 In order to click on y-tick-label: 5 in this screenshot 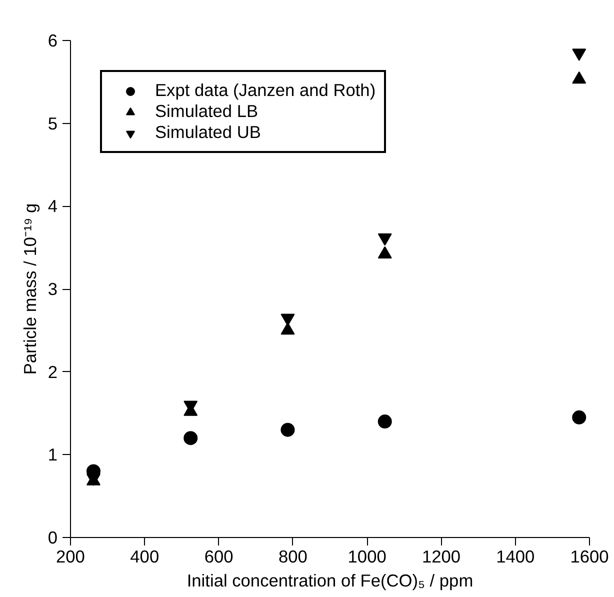, I will do `click(53, 123)`.